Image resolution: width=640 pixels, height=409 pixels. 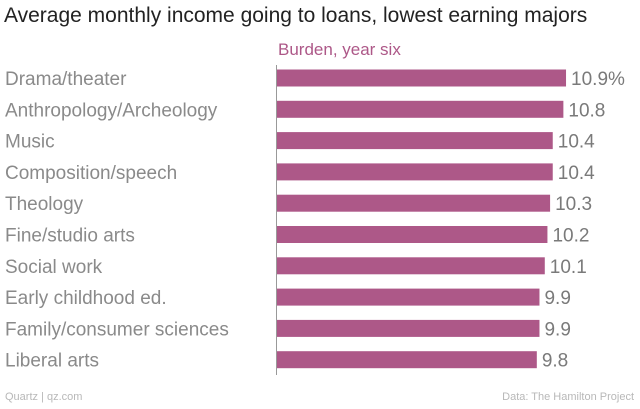 I want to click on value-label: 9.8, so click(x=555, y=361).